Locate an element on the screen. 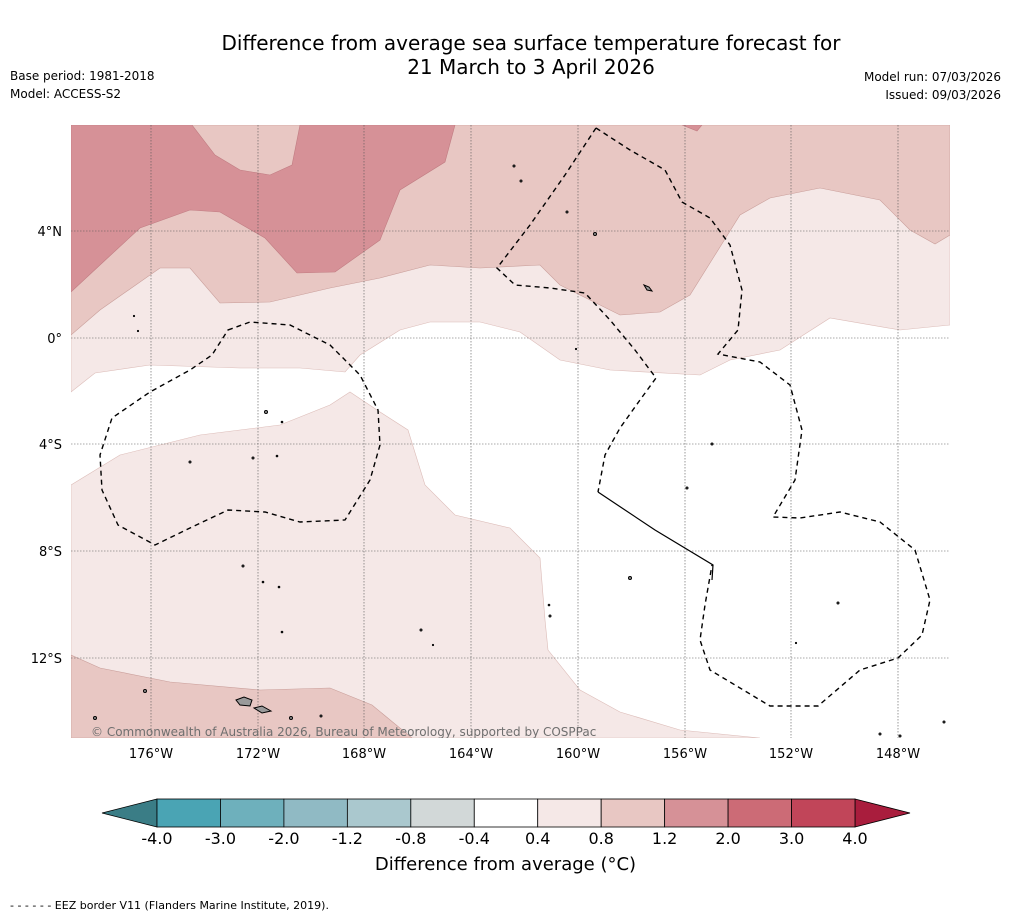 The height and width of the screenshot is (919, 1011). lat-label: 4°S is located at coordinates (50, 445).